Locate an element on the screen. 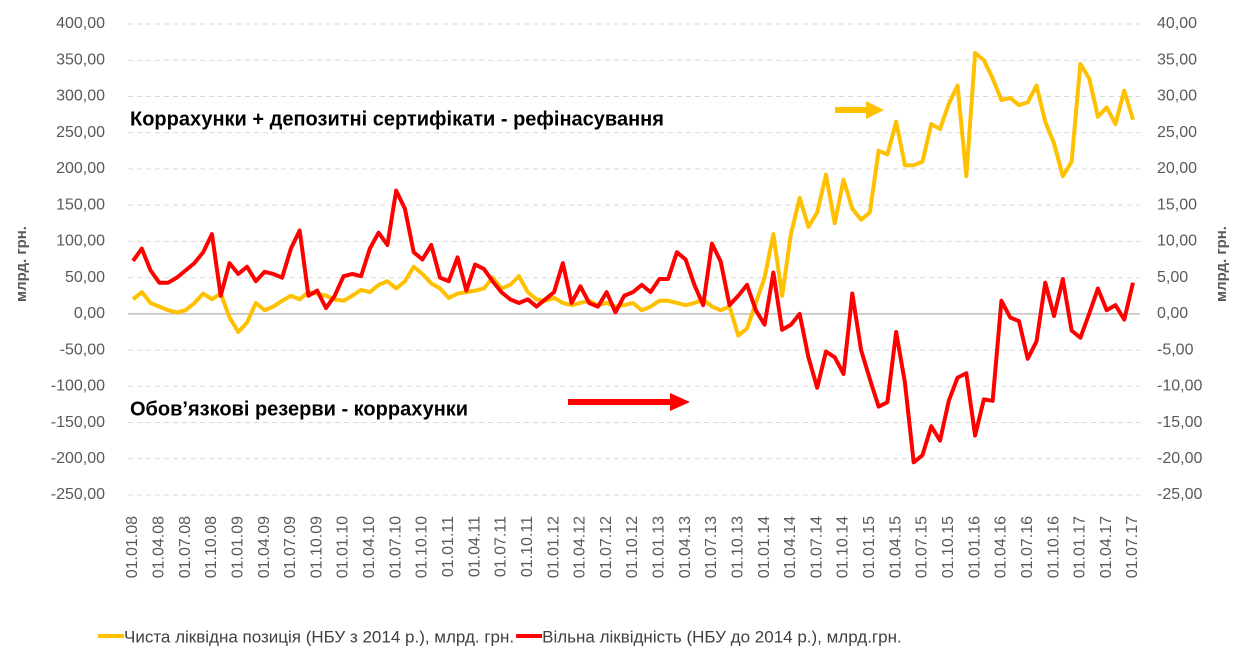  y-tick-label: 250,00 is located at coordinates (80, 132).